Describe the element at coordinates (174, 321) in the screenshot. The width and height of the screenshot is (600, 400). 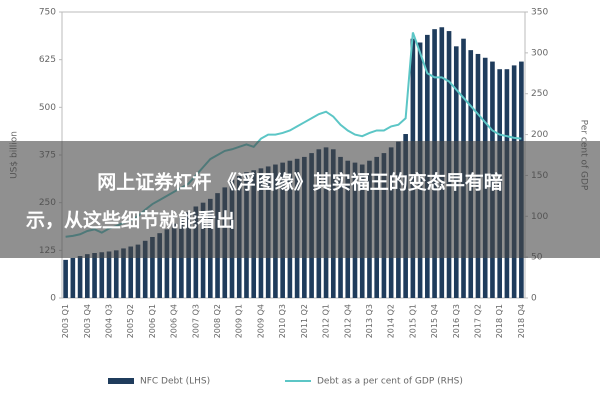
I see `x-tick-label: 2006 Q4` at that location.